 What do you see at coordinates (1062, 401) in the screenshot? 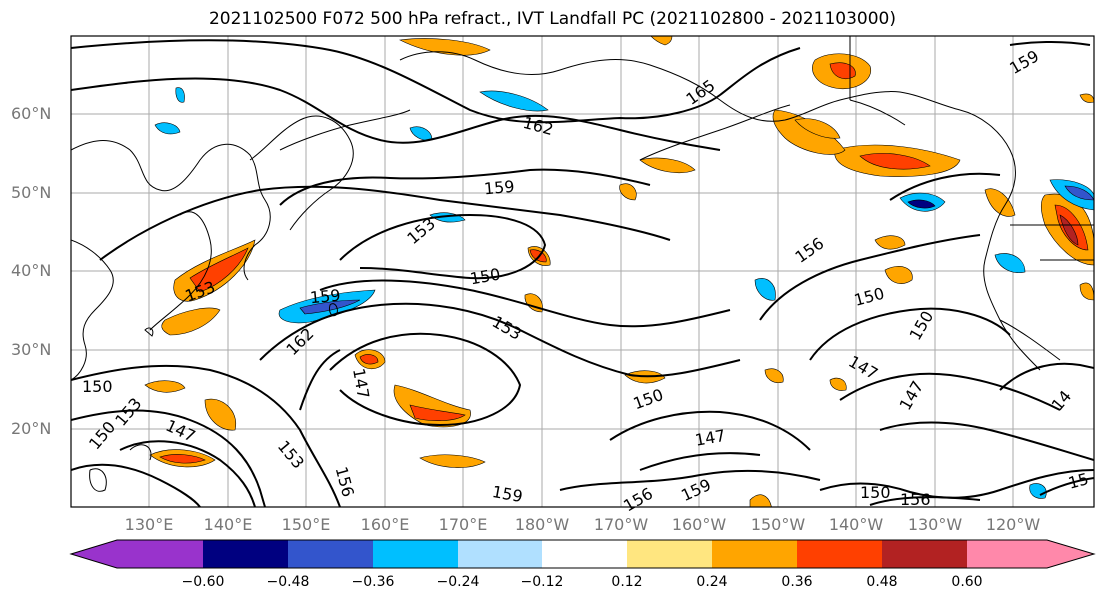
I see `contour-label: 14` at bounding box center [1062, 401].